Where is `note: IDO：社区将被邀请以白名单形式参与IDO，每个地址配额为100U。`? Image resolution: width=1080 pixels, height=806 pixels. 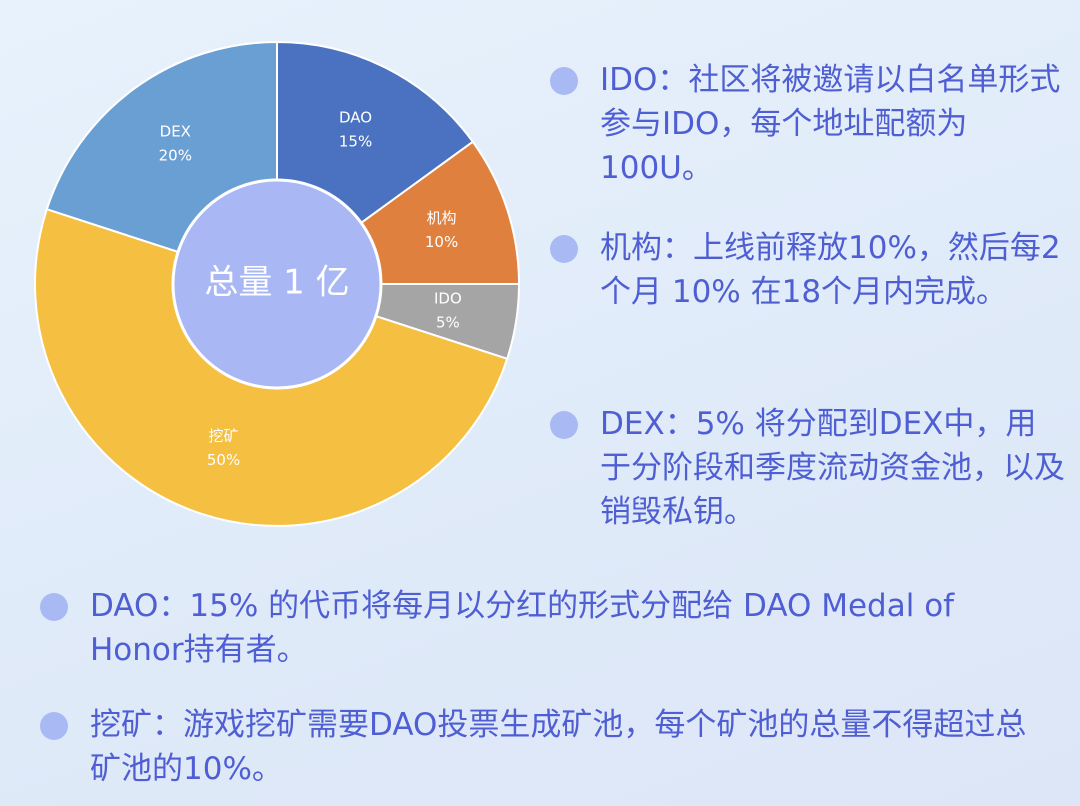
note: IDO：社区将被邀请以白名单形式参与IDO，每个地址配额为100U。 is located at coordinates (807, 124).